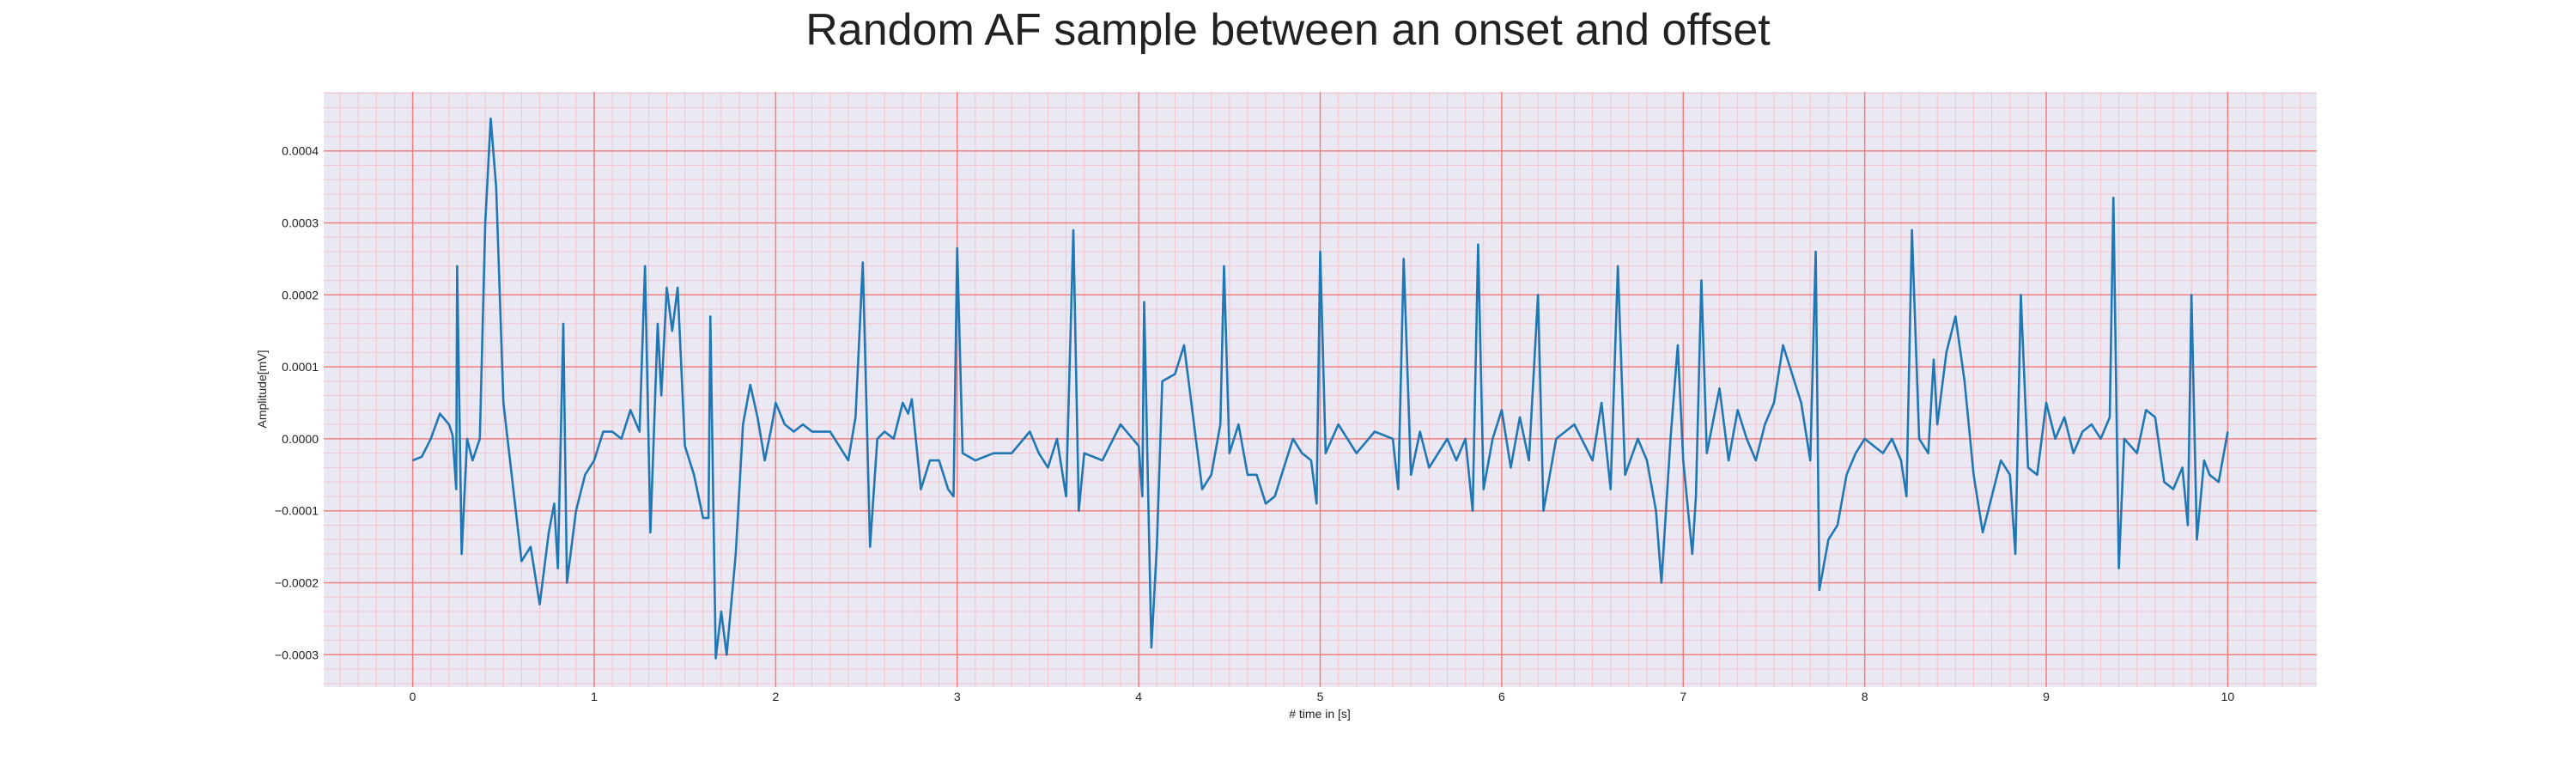 Image resolution: width=2576 pixels, height=773 pixels. I want to click on y-tick-label: 0.0003, so click(301, 223).